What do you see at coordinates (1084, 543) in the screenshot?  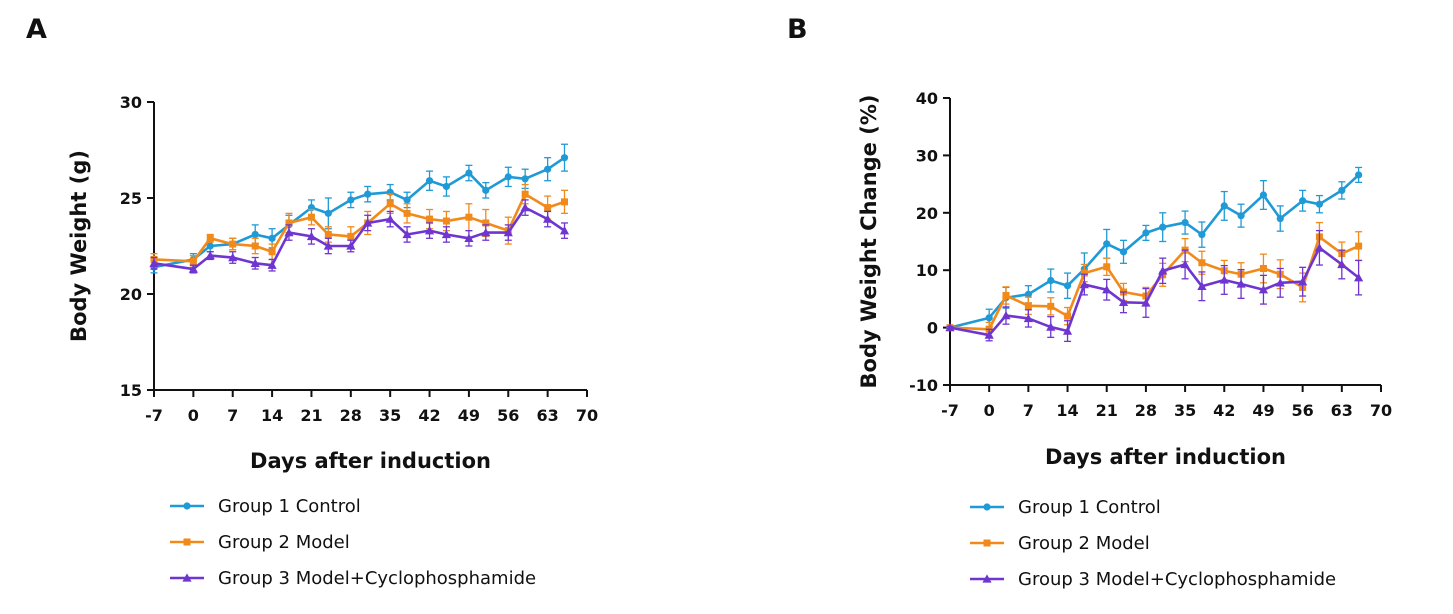 I see `legend-label: Group 2 Model` at bounding box center [1084, 543].